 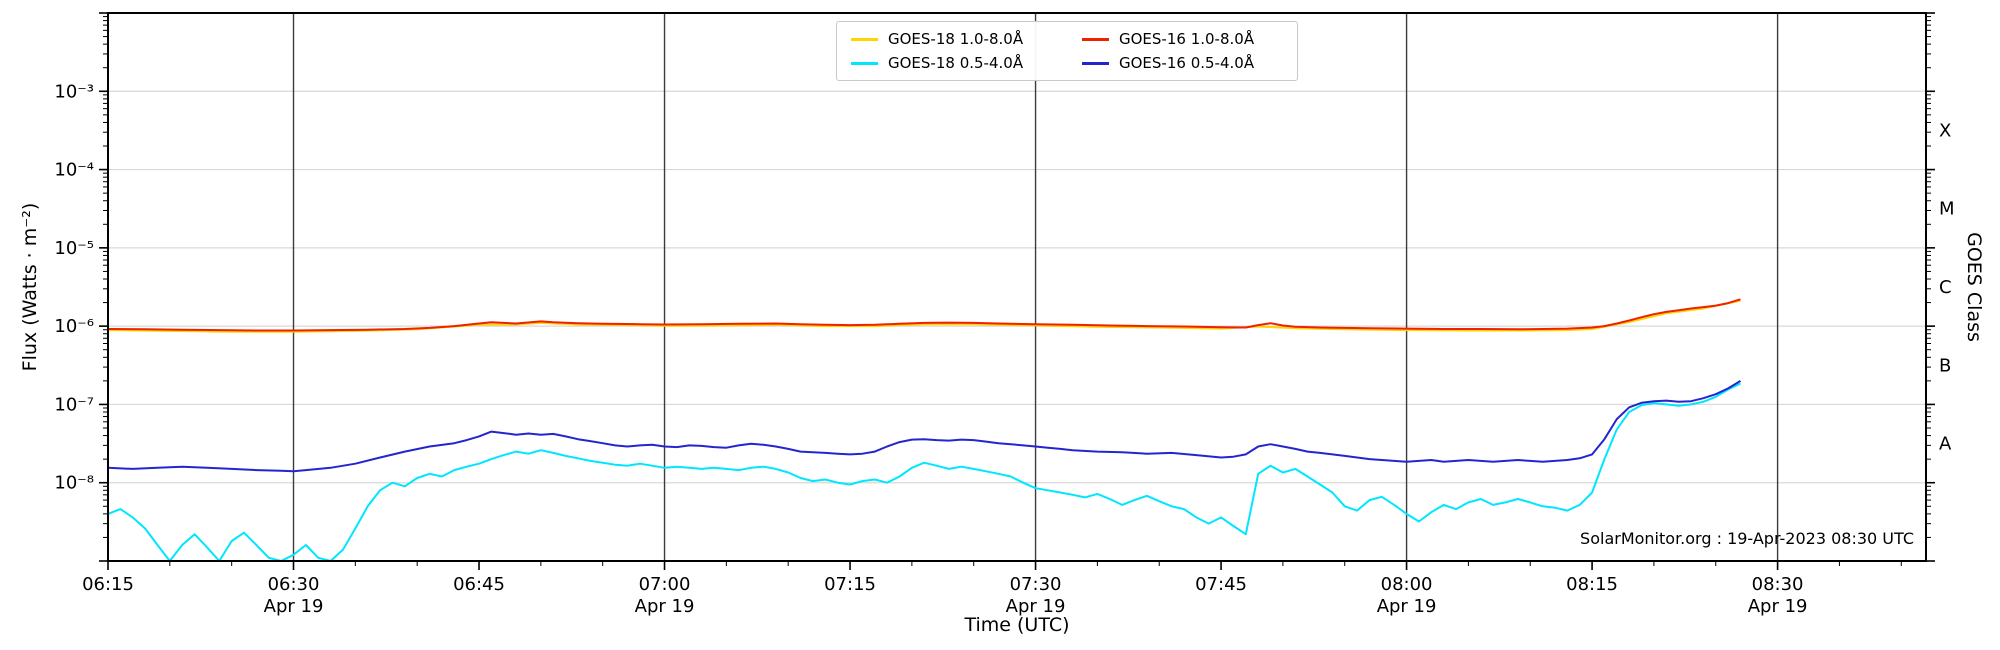 What do you see at coordinates (956, 39) in the screenshot?
I see `legend-label-goes18-long: GOES-18 1.0-8.0Å` at bounding box center [956, 39].